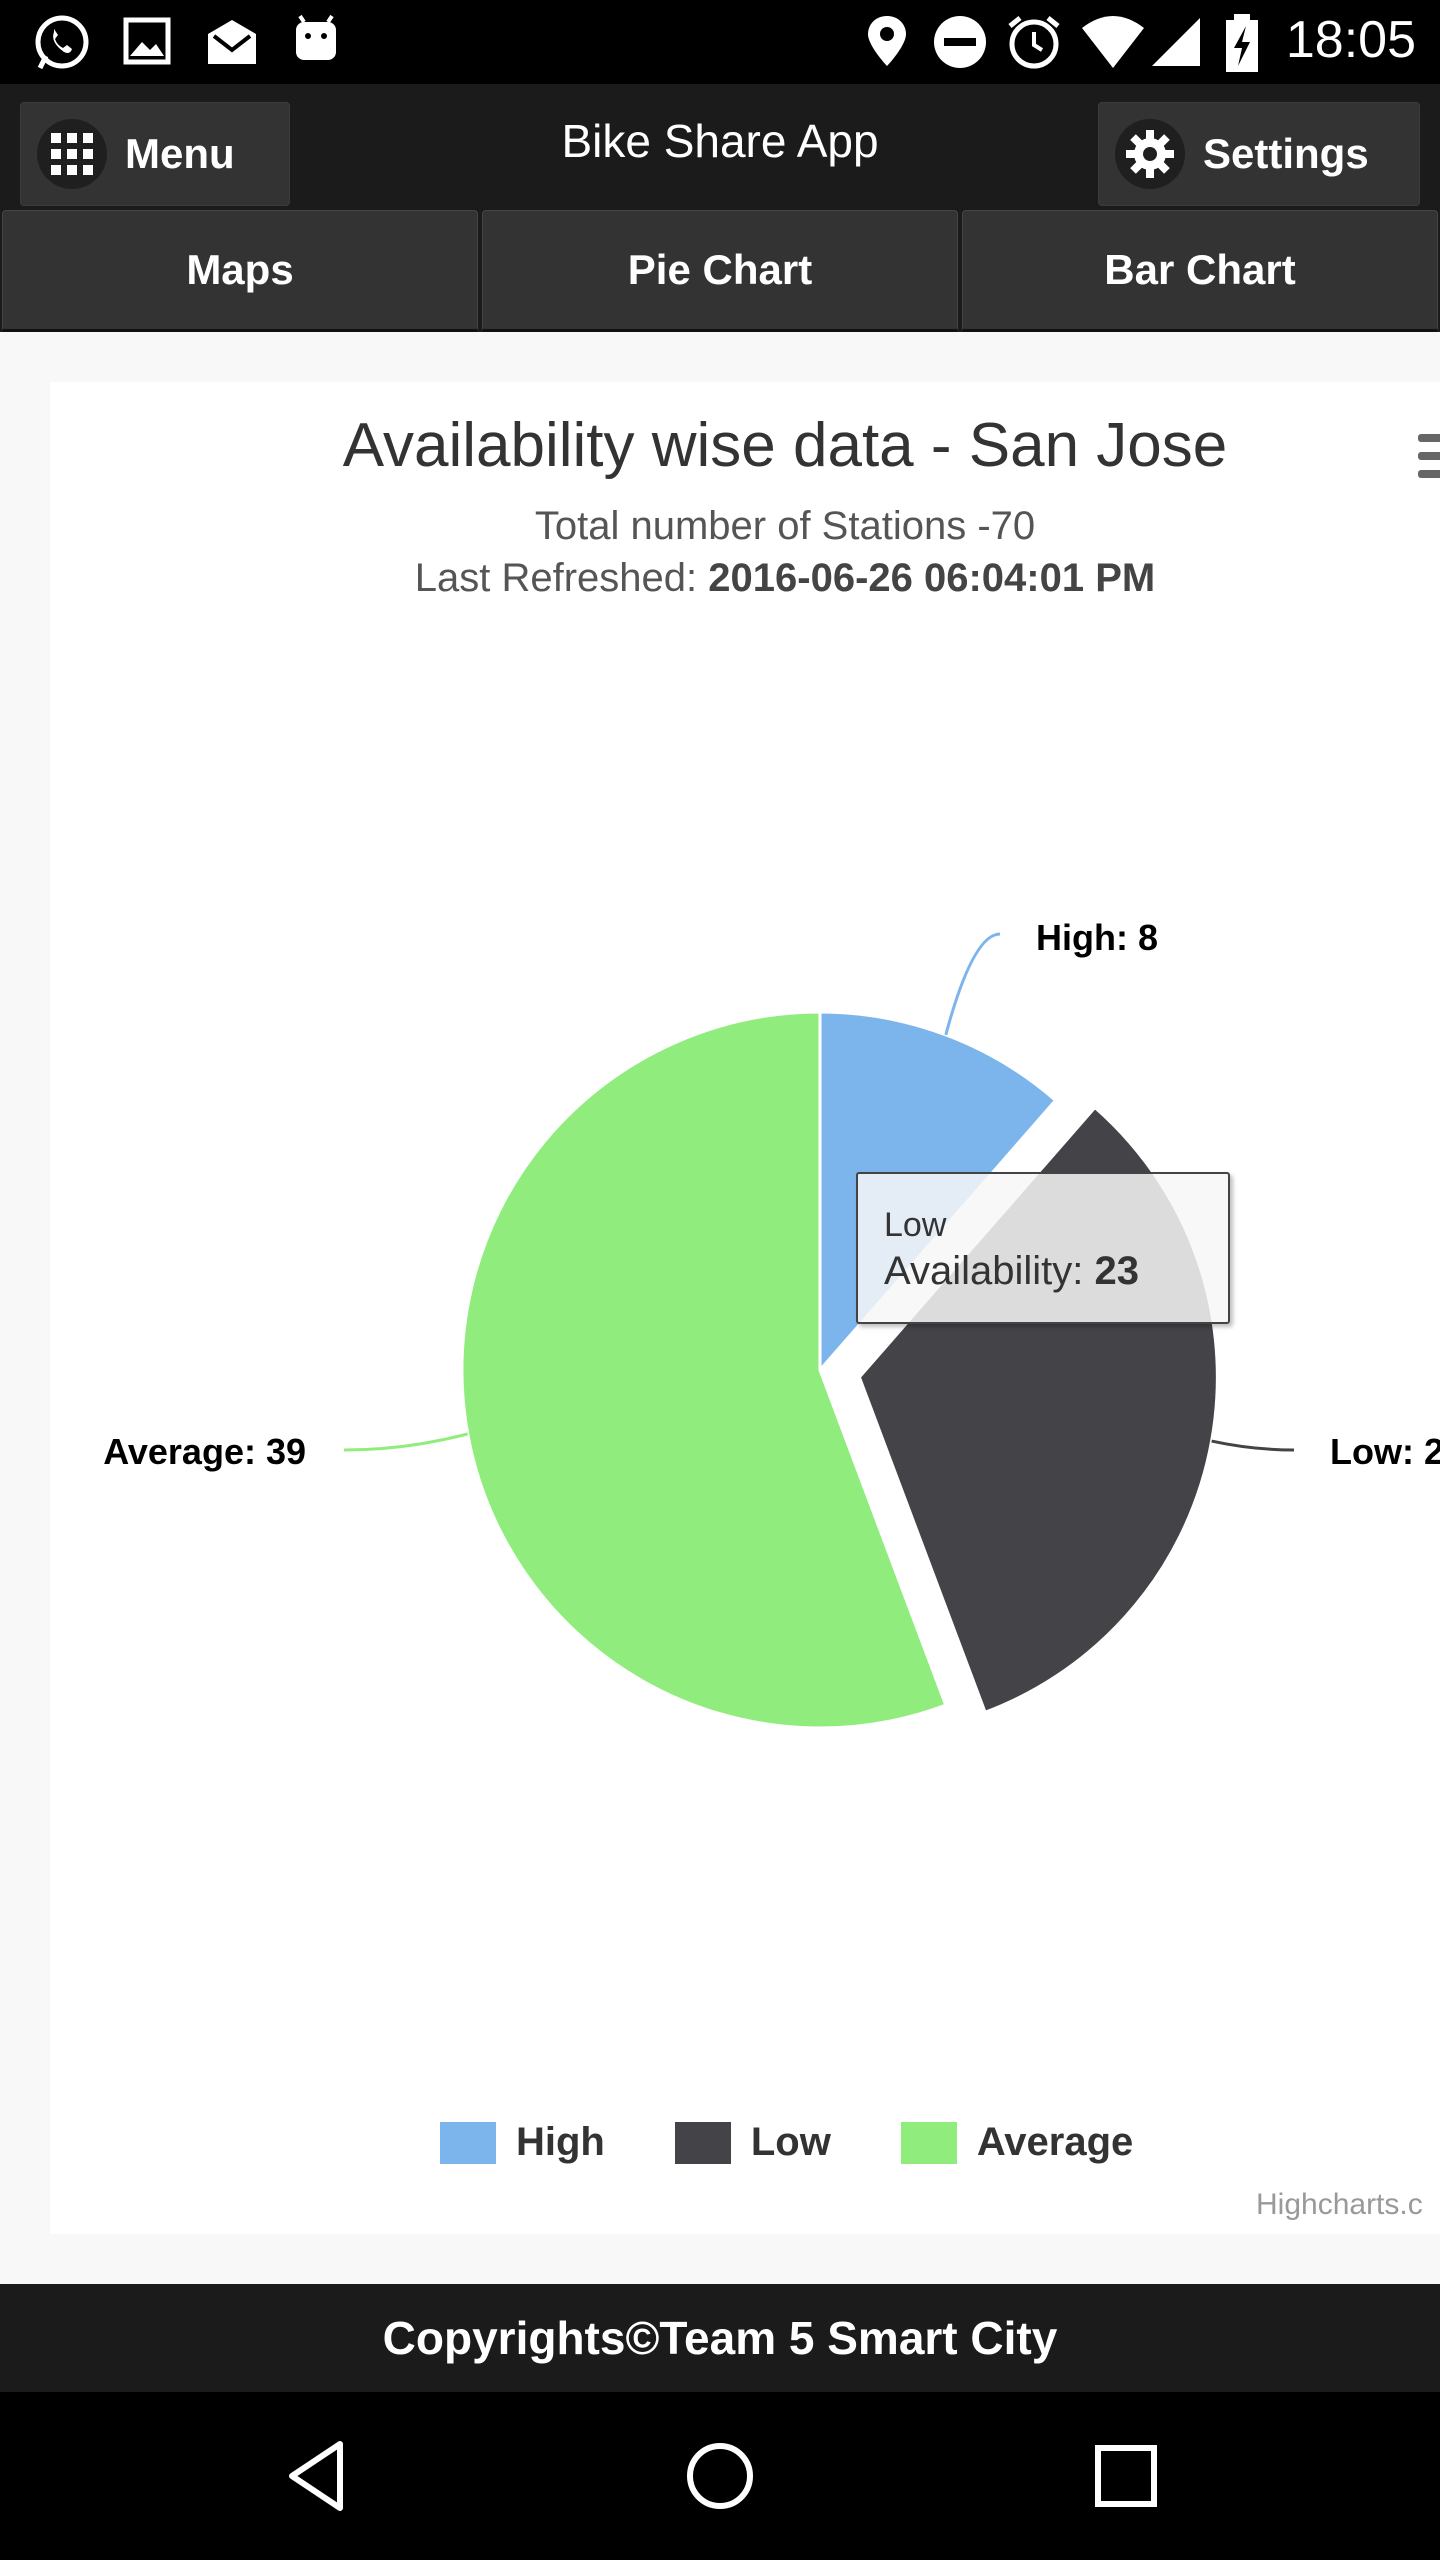  I want to click on settings-button: Settings, so click(1259, 154).